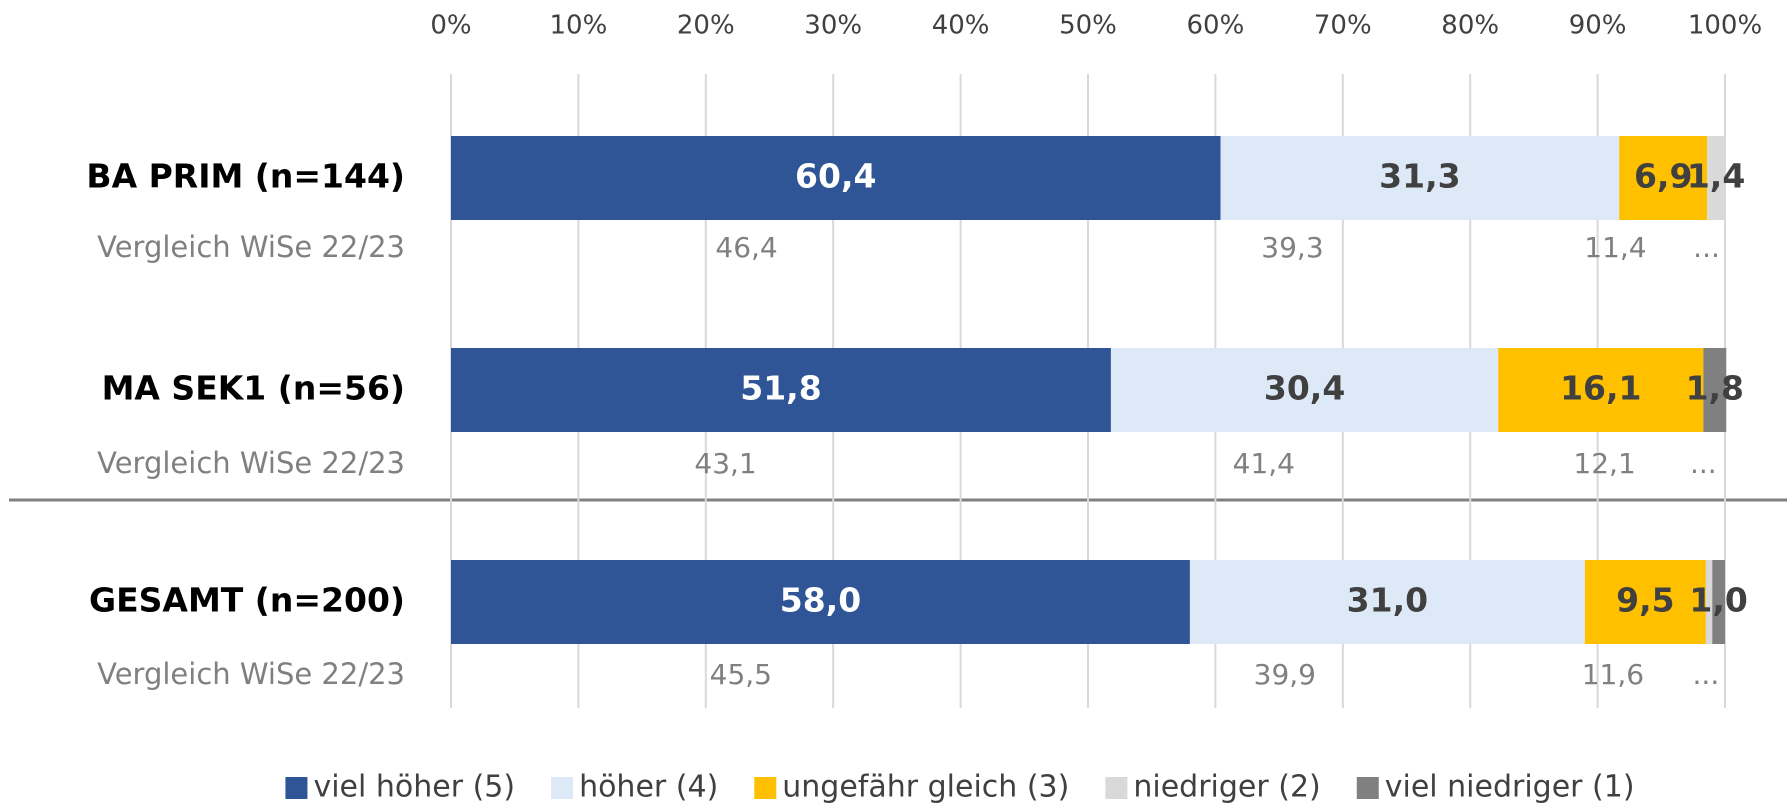  Describe the element at coordinates (245, 176) in the screenshot. I see `category-label: BA PRIM (n=144)` at that location.